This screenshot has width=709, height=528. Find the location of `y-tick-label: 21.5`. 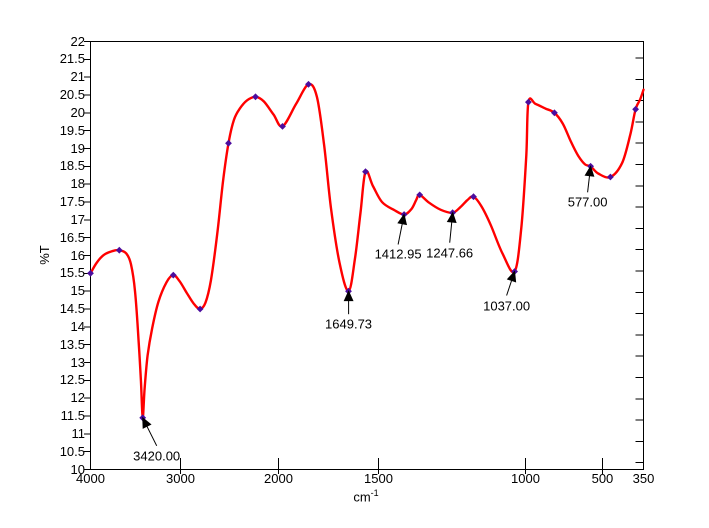

y-tick-label: 21.5 is located at coordinates (72, 59).